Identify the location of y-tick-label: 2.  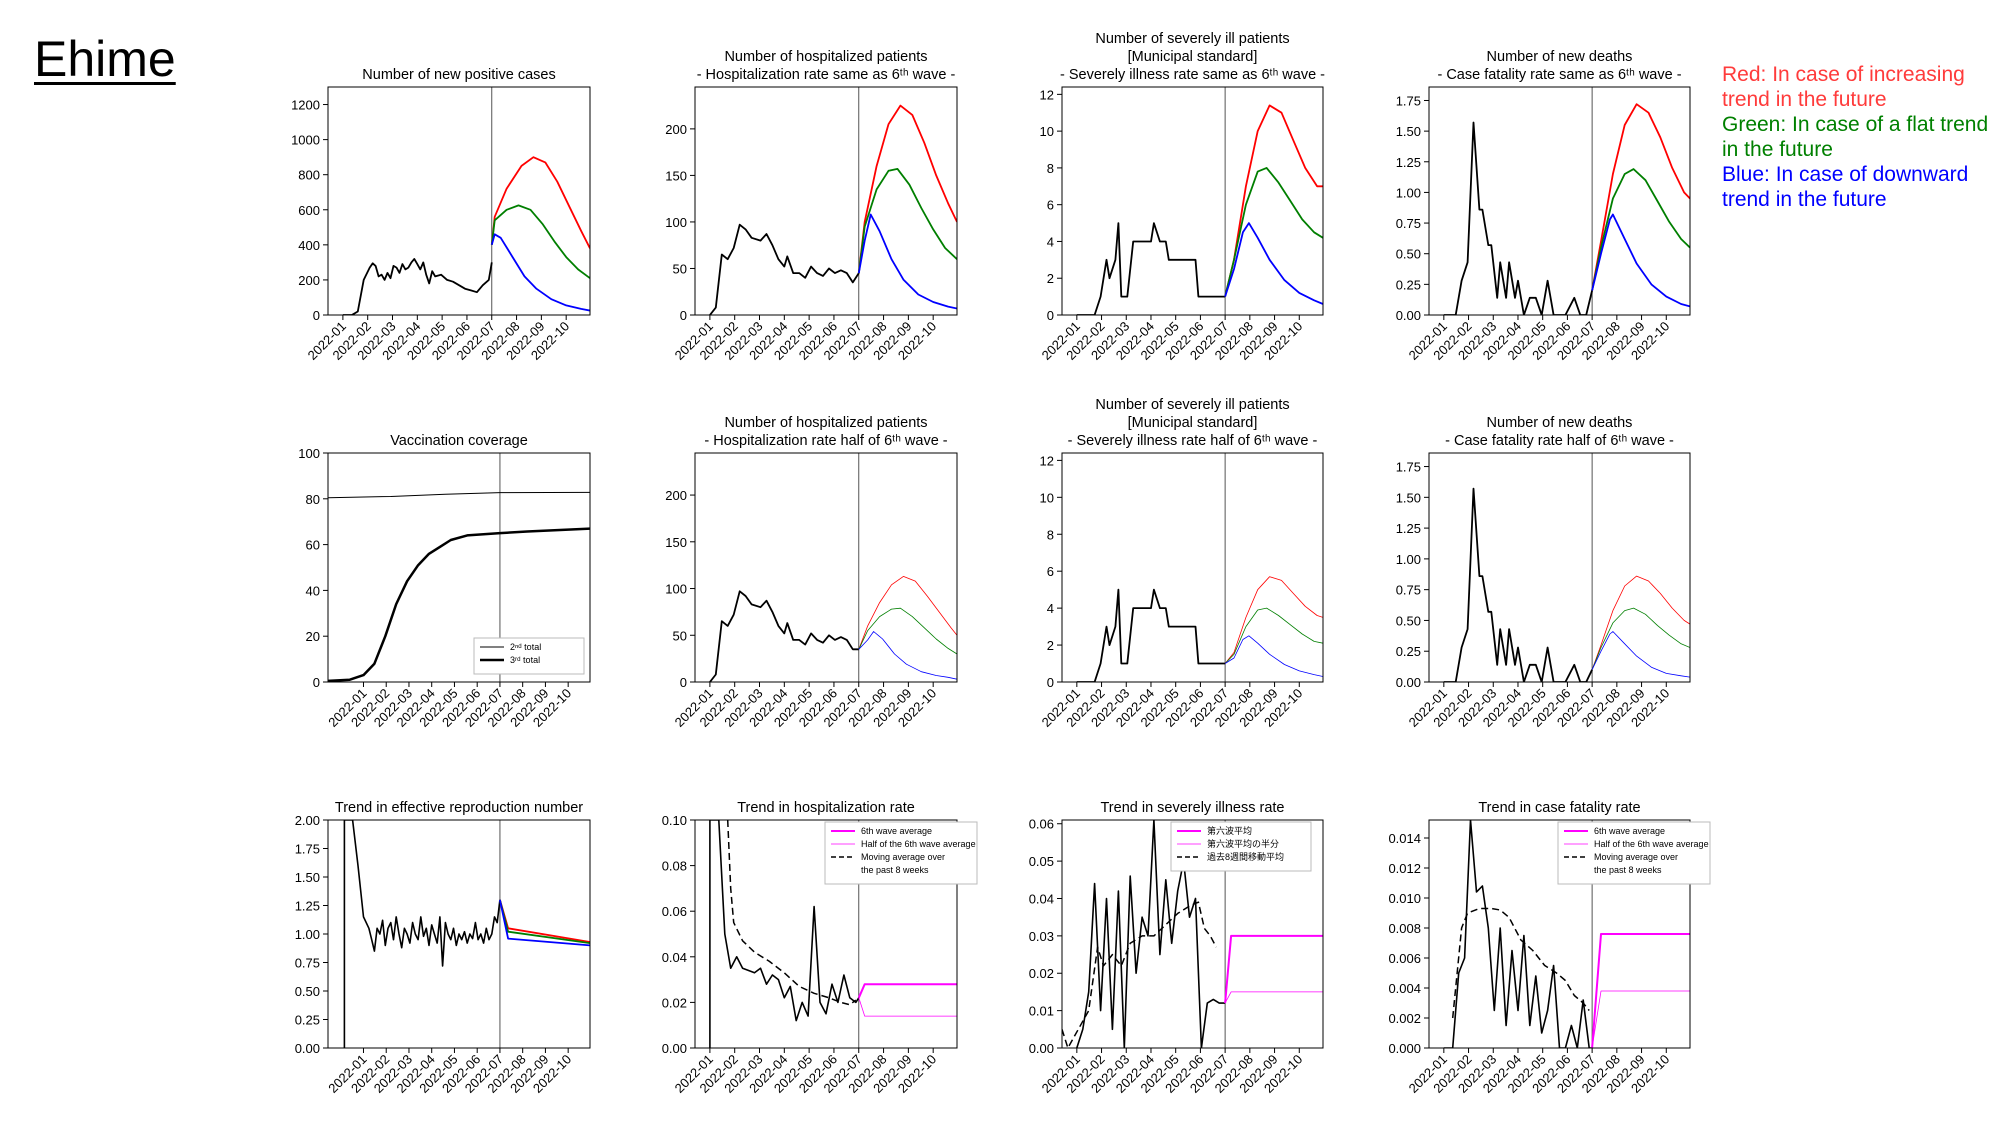
(1050, 278).